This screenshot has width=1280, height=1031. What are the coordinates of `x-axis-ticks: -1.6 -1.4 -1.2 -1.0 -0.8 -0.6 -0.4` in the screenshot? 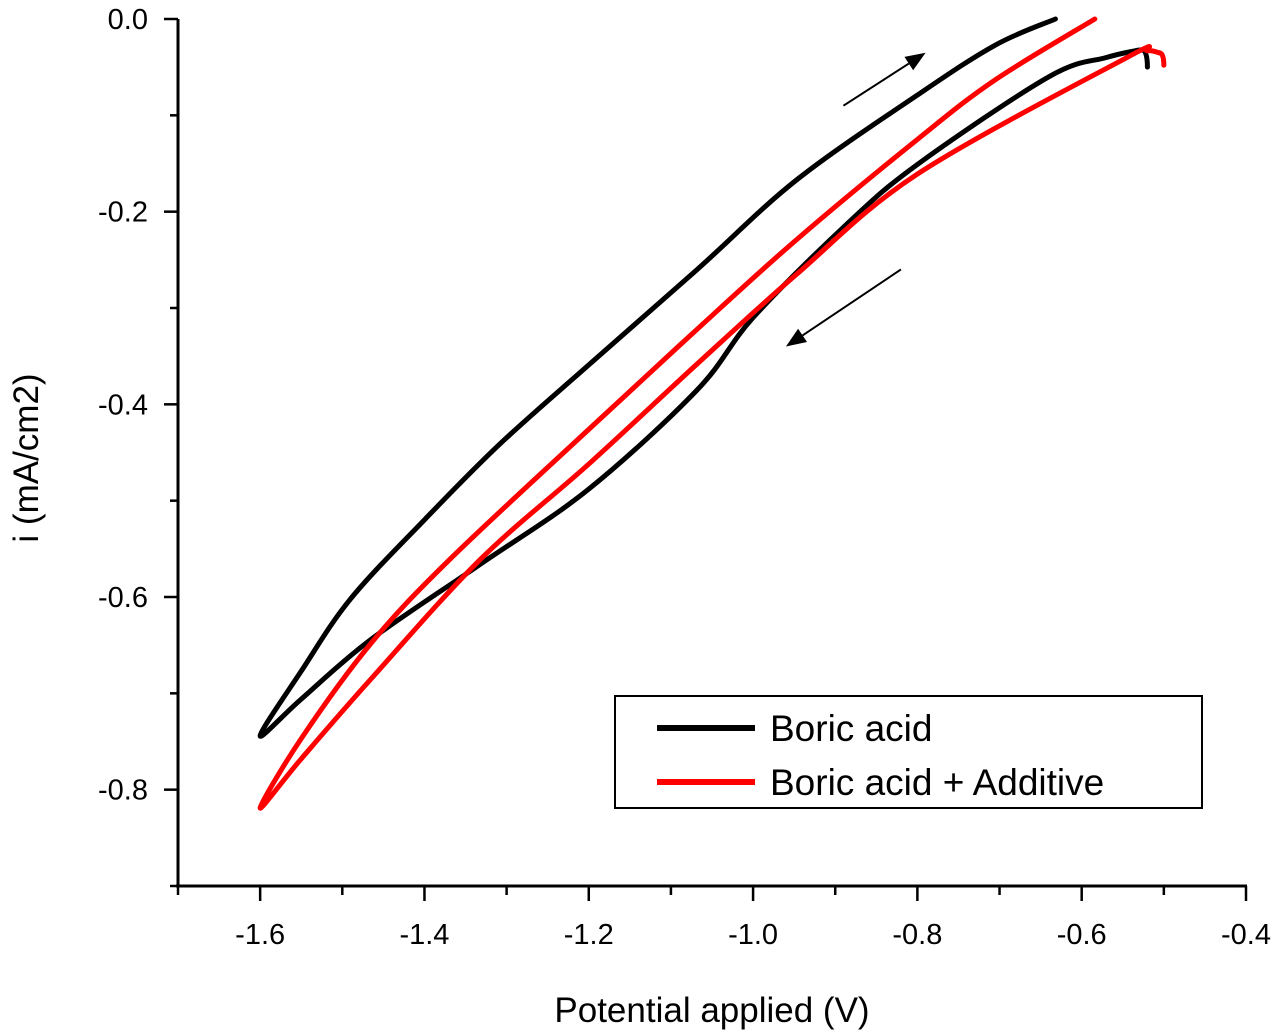 It's located at (723, 918).